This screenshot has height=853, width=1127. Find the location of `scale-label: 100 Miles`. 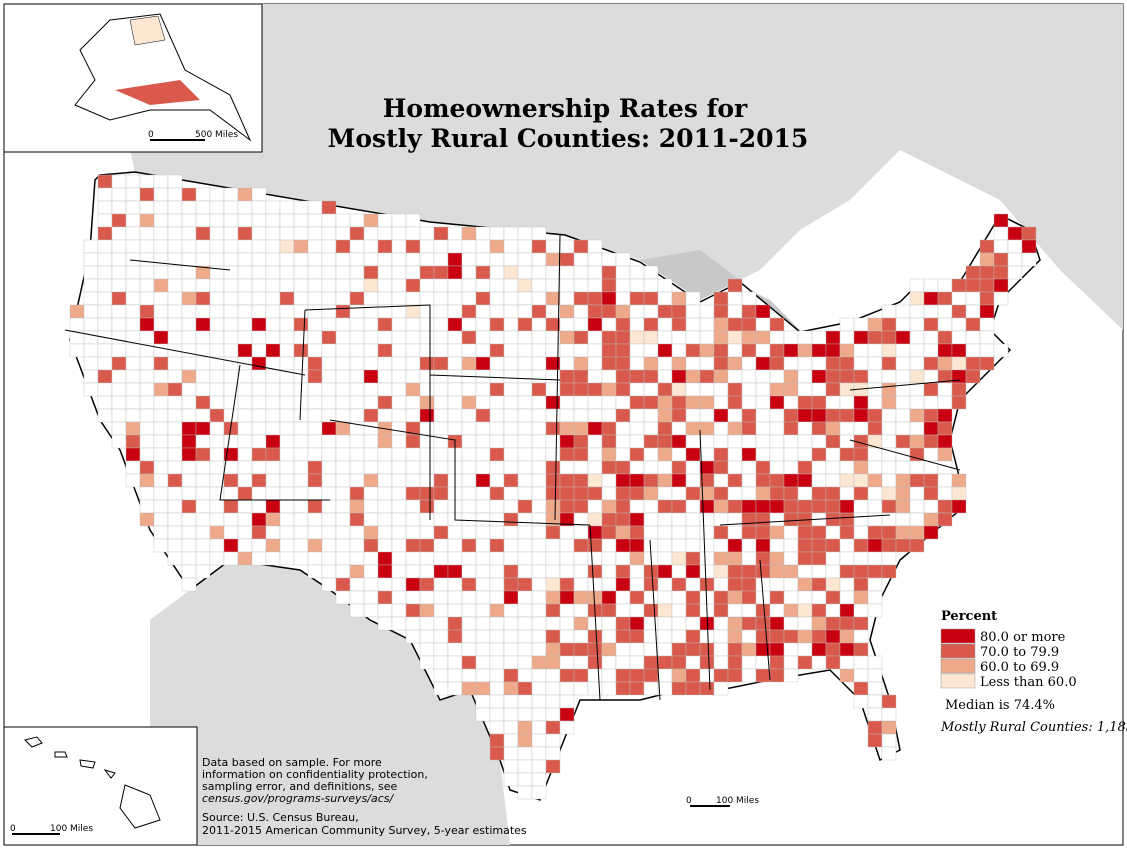

scale-label: 100 Miles is located at coordinates (71, 829).